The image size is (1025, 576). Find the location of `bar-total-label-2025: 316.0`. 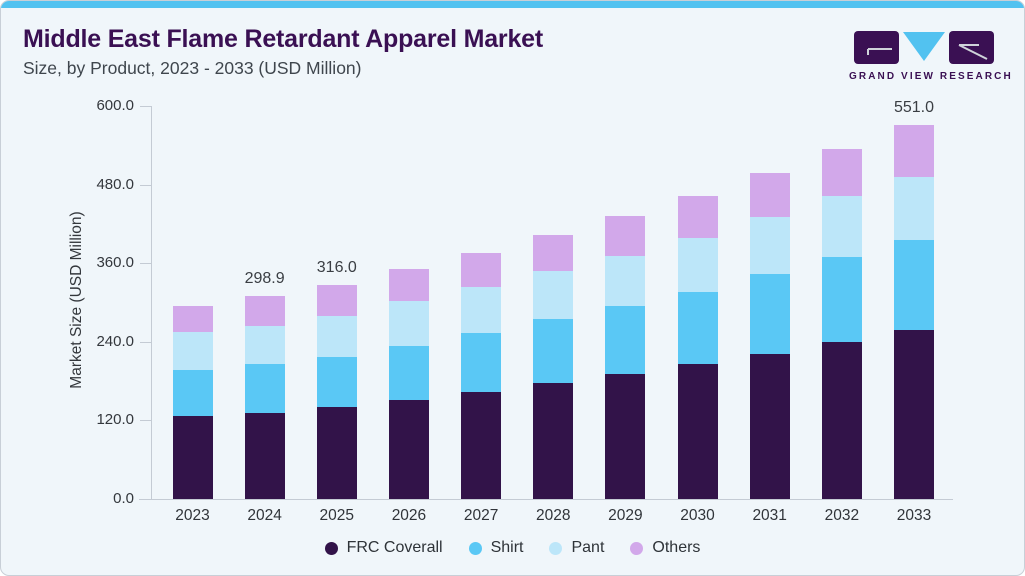

bar-total-label-2025: 316.0 is located at coordinates (336, 267).